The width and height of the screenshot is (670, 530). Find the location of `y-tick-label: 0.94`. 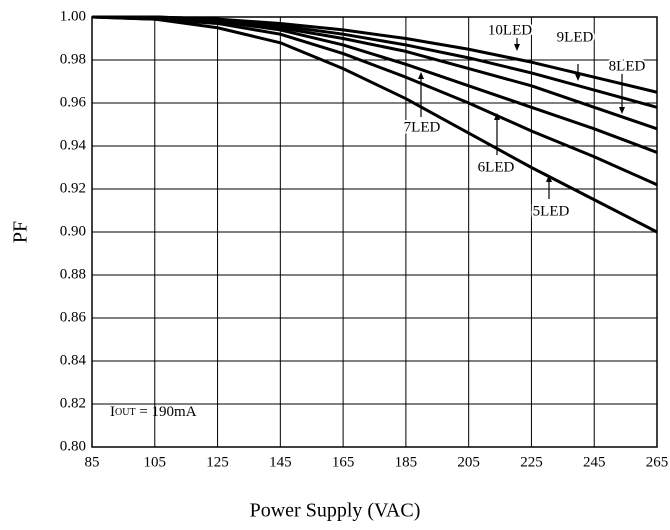

y-tick-label: 0.94 is located at coordinates (73, 145).